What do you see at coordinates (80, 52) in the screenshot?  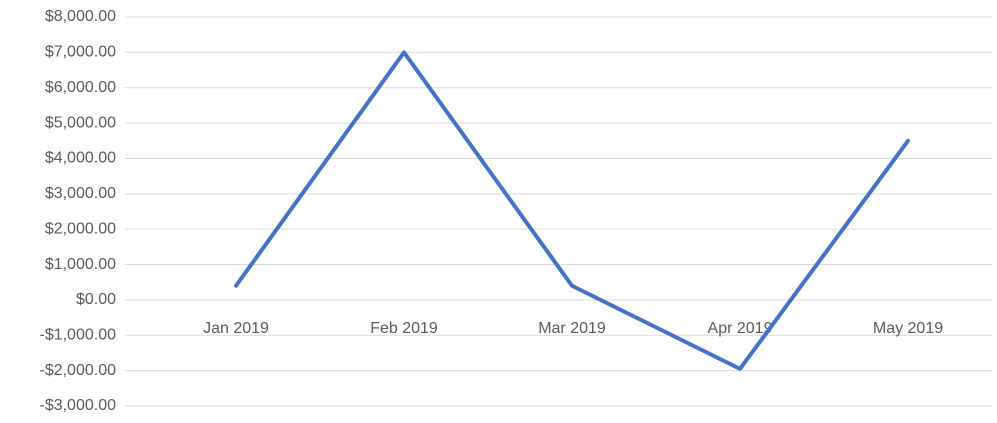 I see `y-tick-label: $7,000.00` at bounding box center [80, 52].